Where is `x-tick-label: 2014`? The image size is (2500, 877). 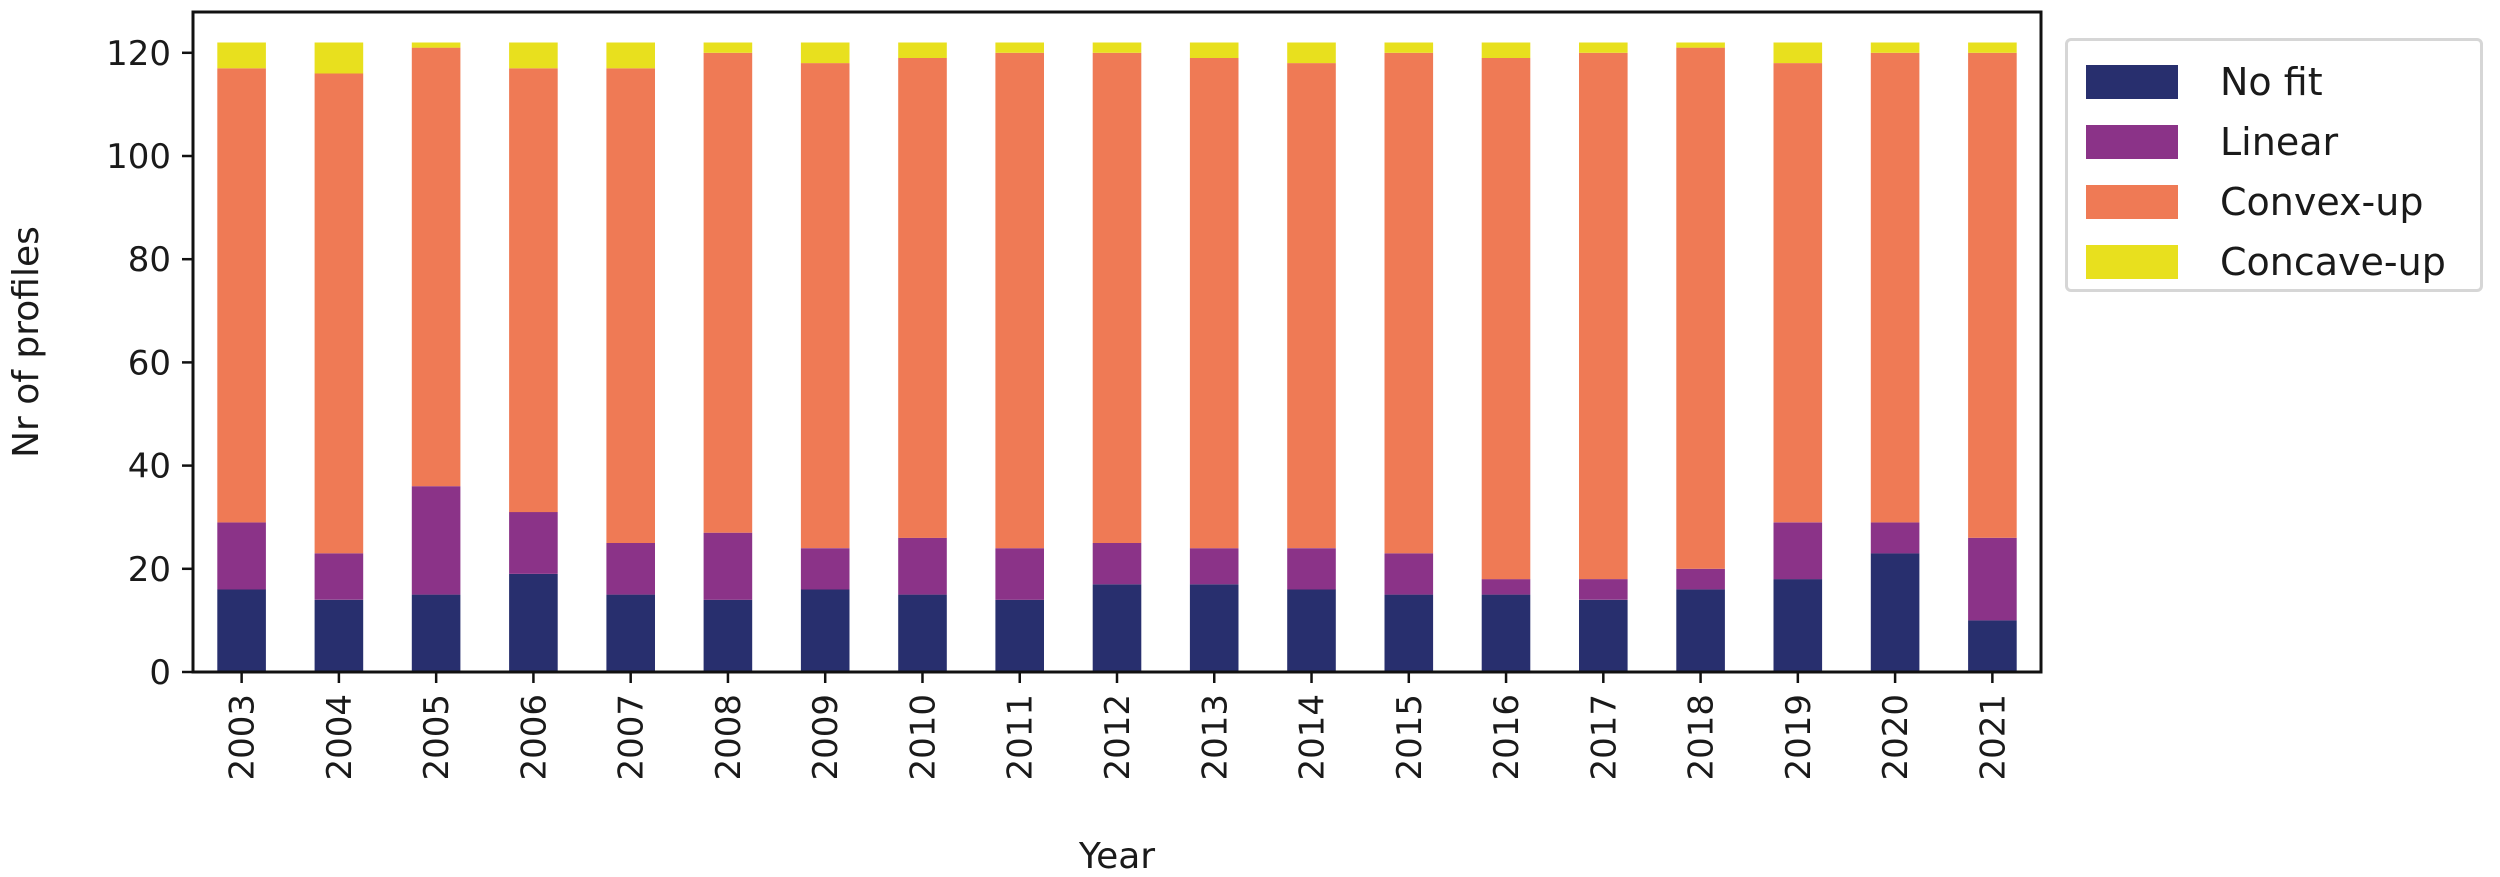
x-tick-label: 2014 is located at coordinates (1313, 737).